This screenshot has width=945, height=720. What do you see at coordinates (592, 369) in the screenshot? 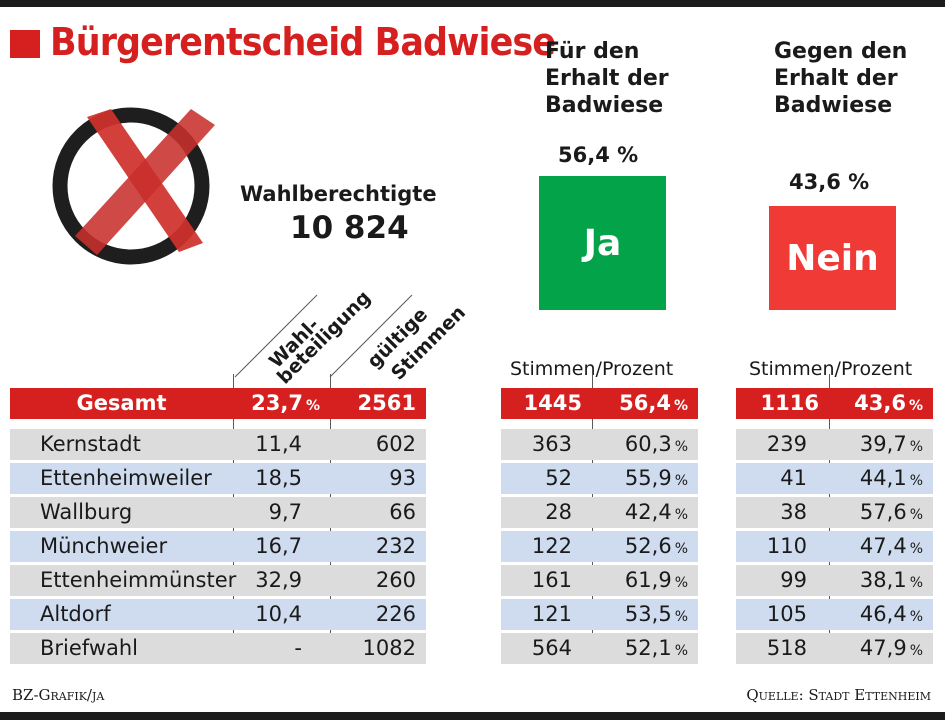
I see `pro-votes-header: Stimmen/Prozent` at bounding box center [592, 369].